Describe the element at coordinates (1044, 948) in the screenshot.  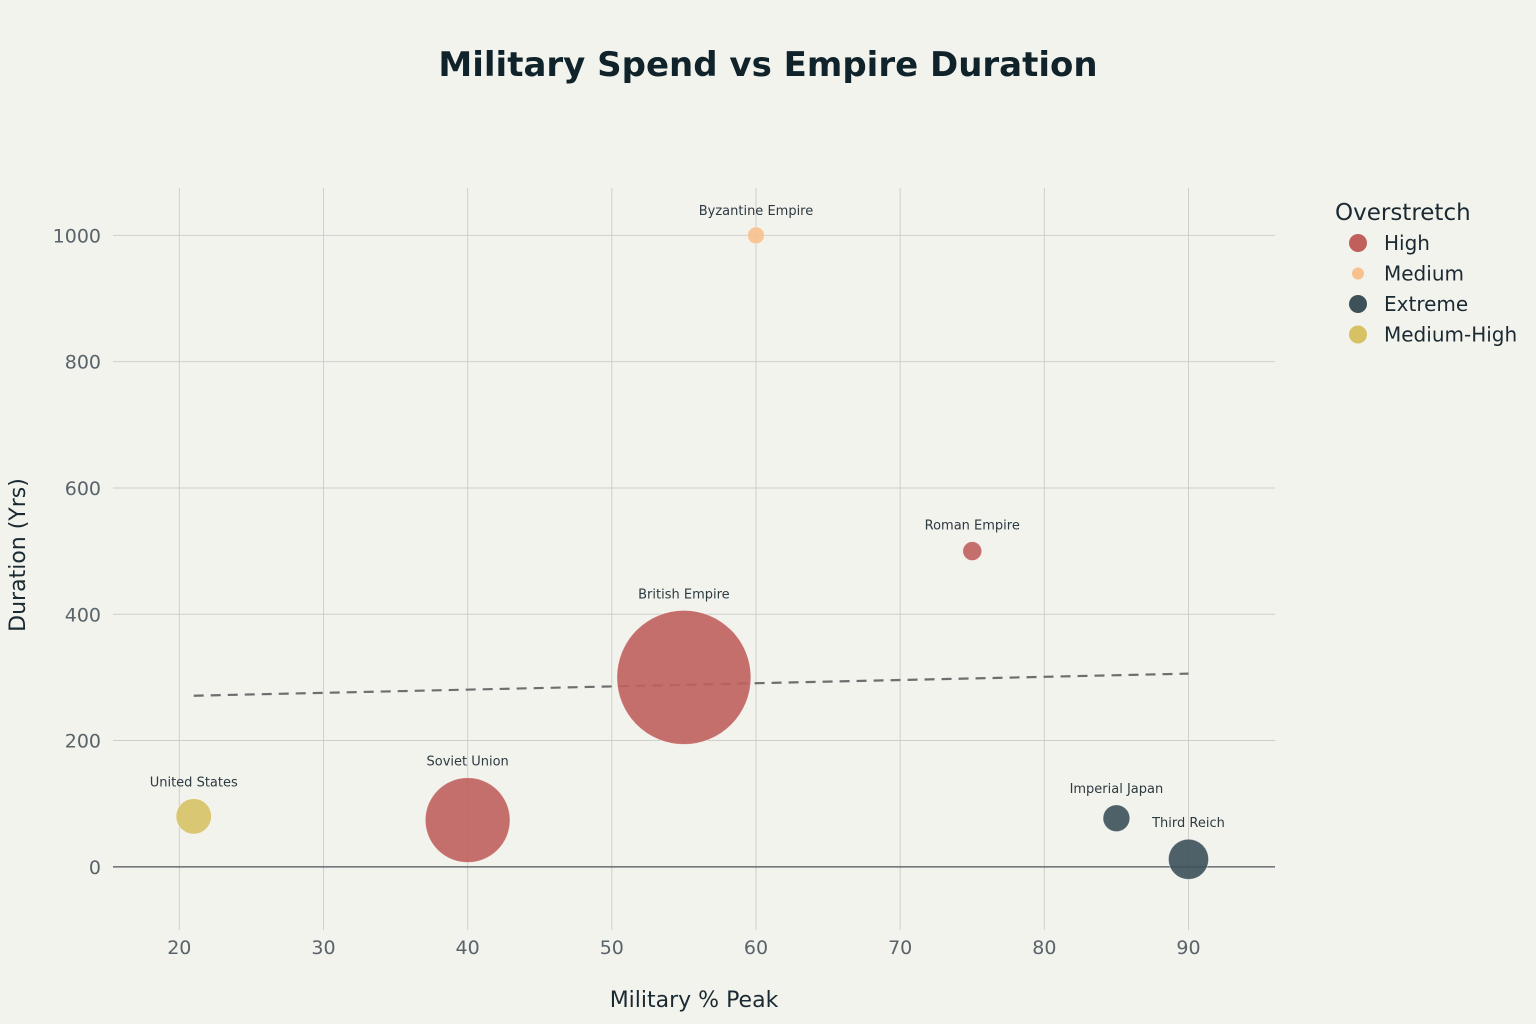
I see `x-tick-label: 80` at that location.